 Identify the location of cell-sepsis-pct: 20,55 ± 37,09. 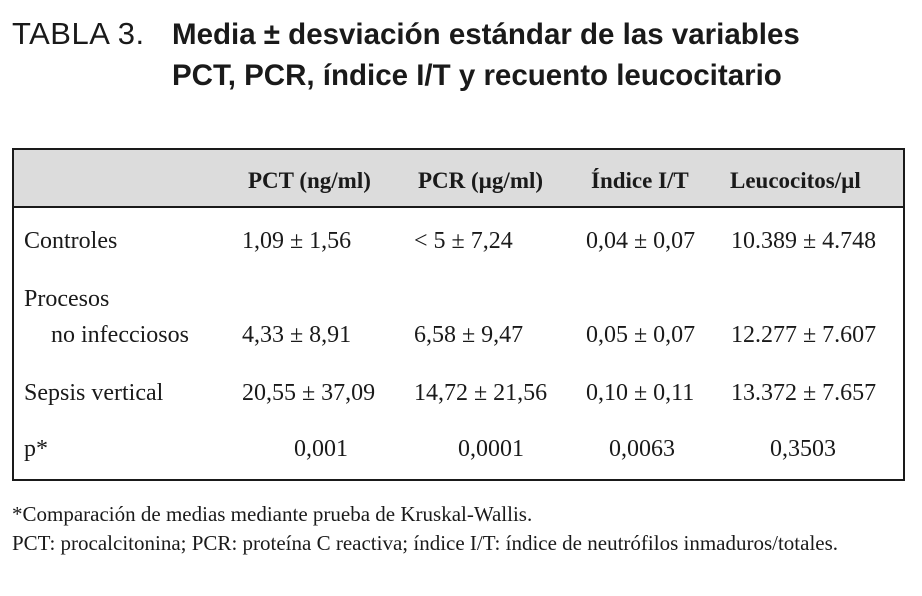
(309, 393).